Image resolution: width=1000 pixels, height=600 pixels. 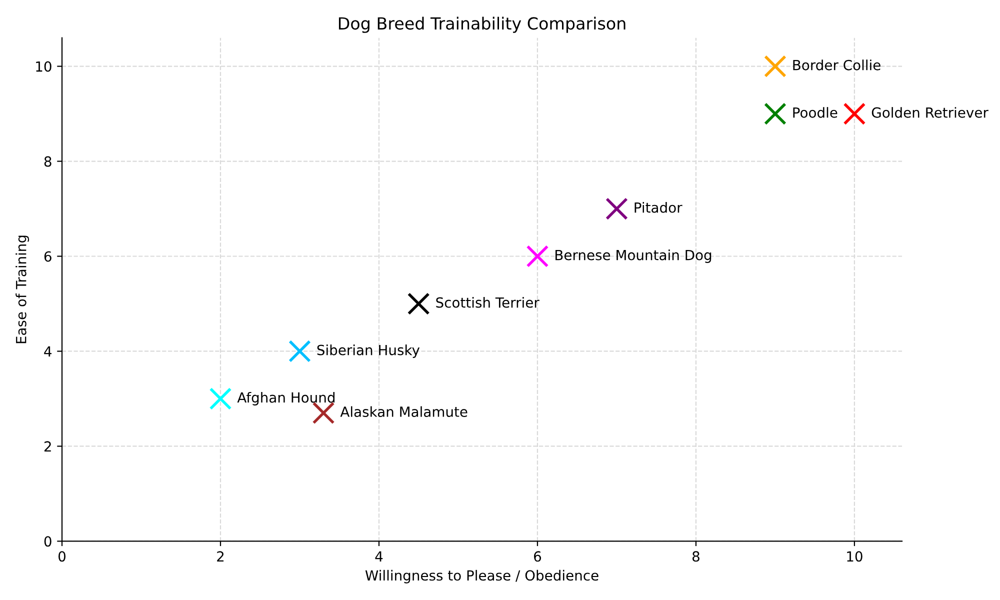 What do you see at coordinates (634, 256) in the screenshot?
I see `series-label: Bernese Mountain Dog` at bounding box center [634, 256].